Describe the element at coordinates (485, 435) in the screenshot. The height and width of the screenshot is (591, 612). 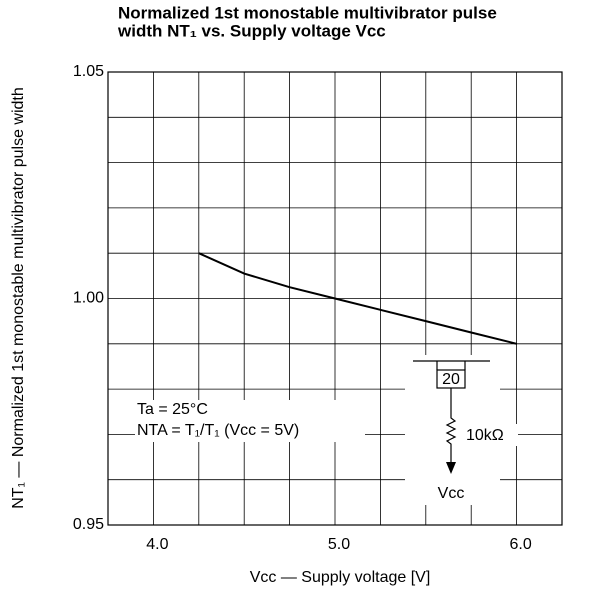
I see `circuit-label: 10kΩ` at that location.